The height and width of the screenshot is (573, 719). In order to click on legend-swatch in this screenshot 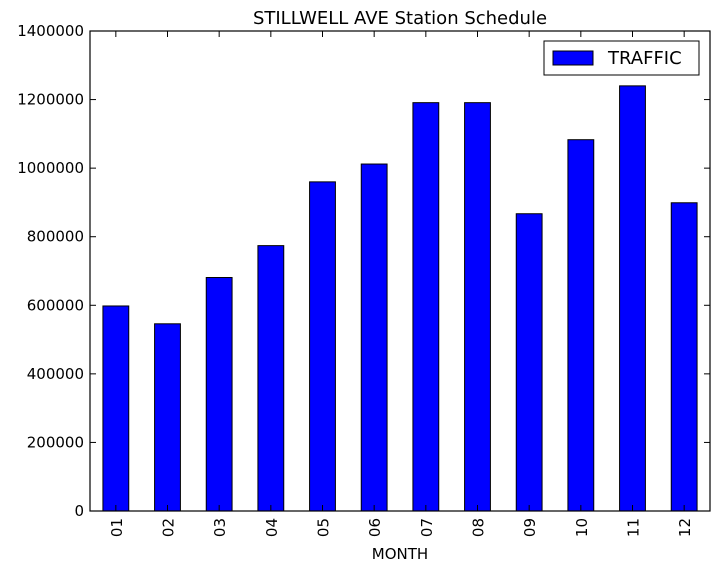, I will do `click(573, 58)`.